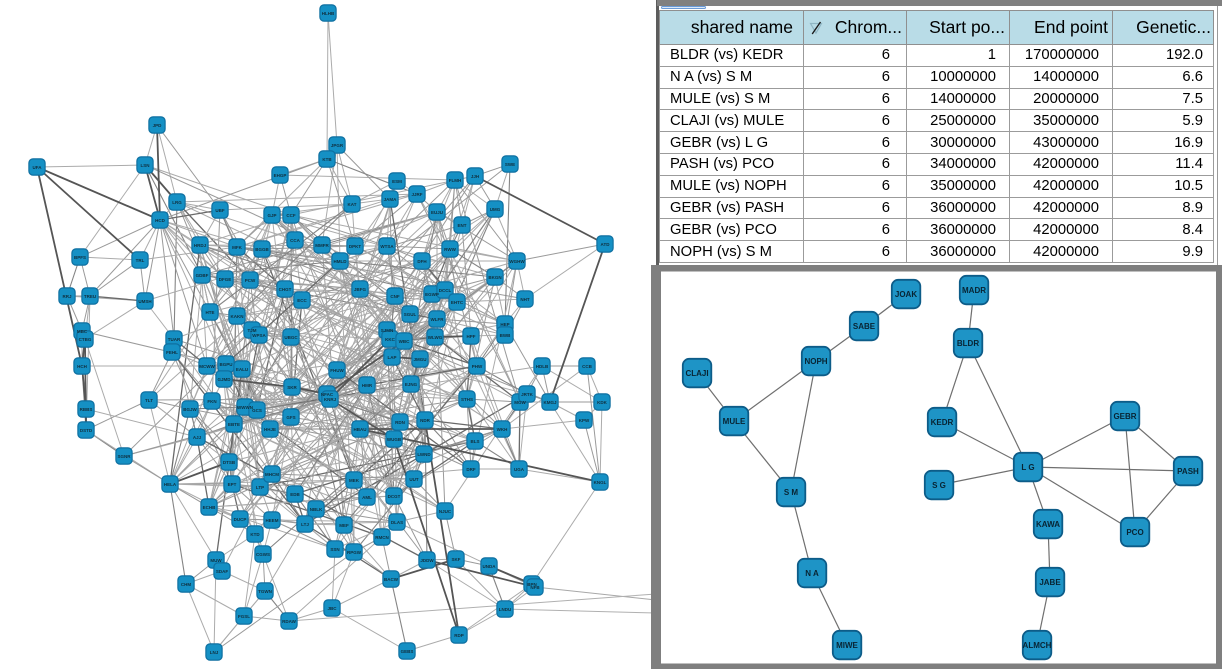  What do you see at coordinates (391, 199) in the screenshot?
I see `svg-text: JAMA` at bounding box center [391, 199].